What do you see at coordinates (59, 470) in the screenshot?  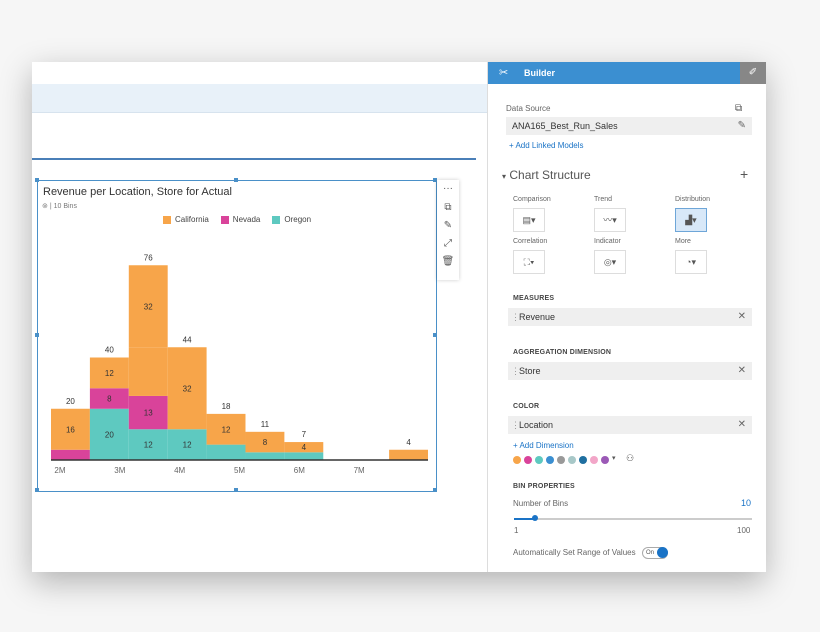 I see `x-tick-label: 2M` at bounding box center [59, 470].